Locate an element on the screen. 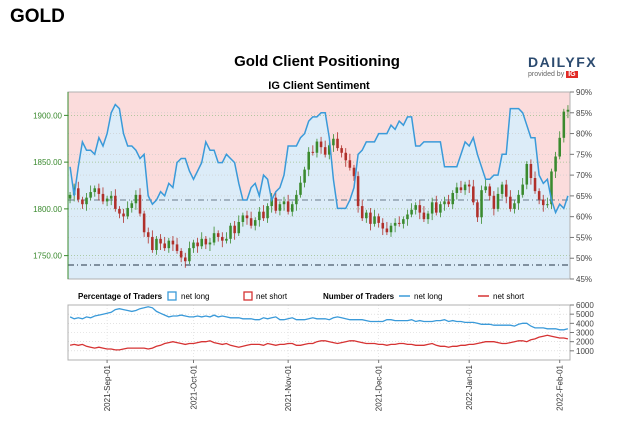  pct-tick-label: 60% is located at coordinates (584, 217).